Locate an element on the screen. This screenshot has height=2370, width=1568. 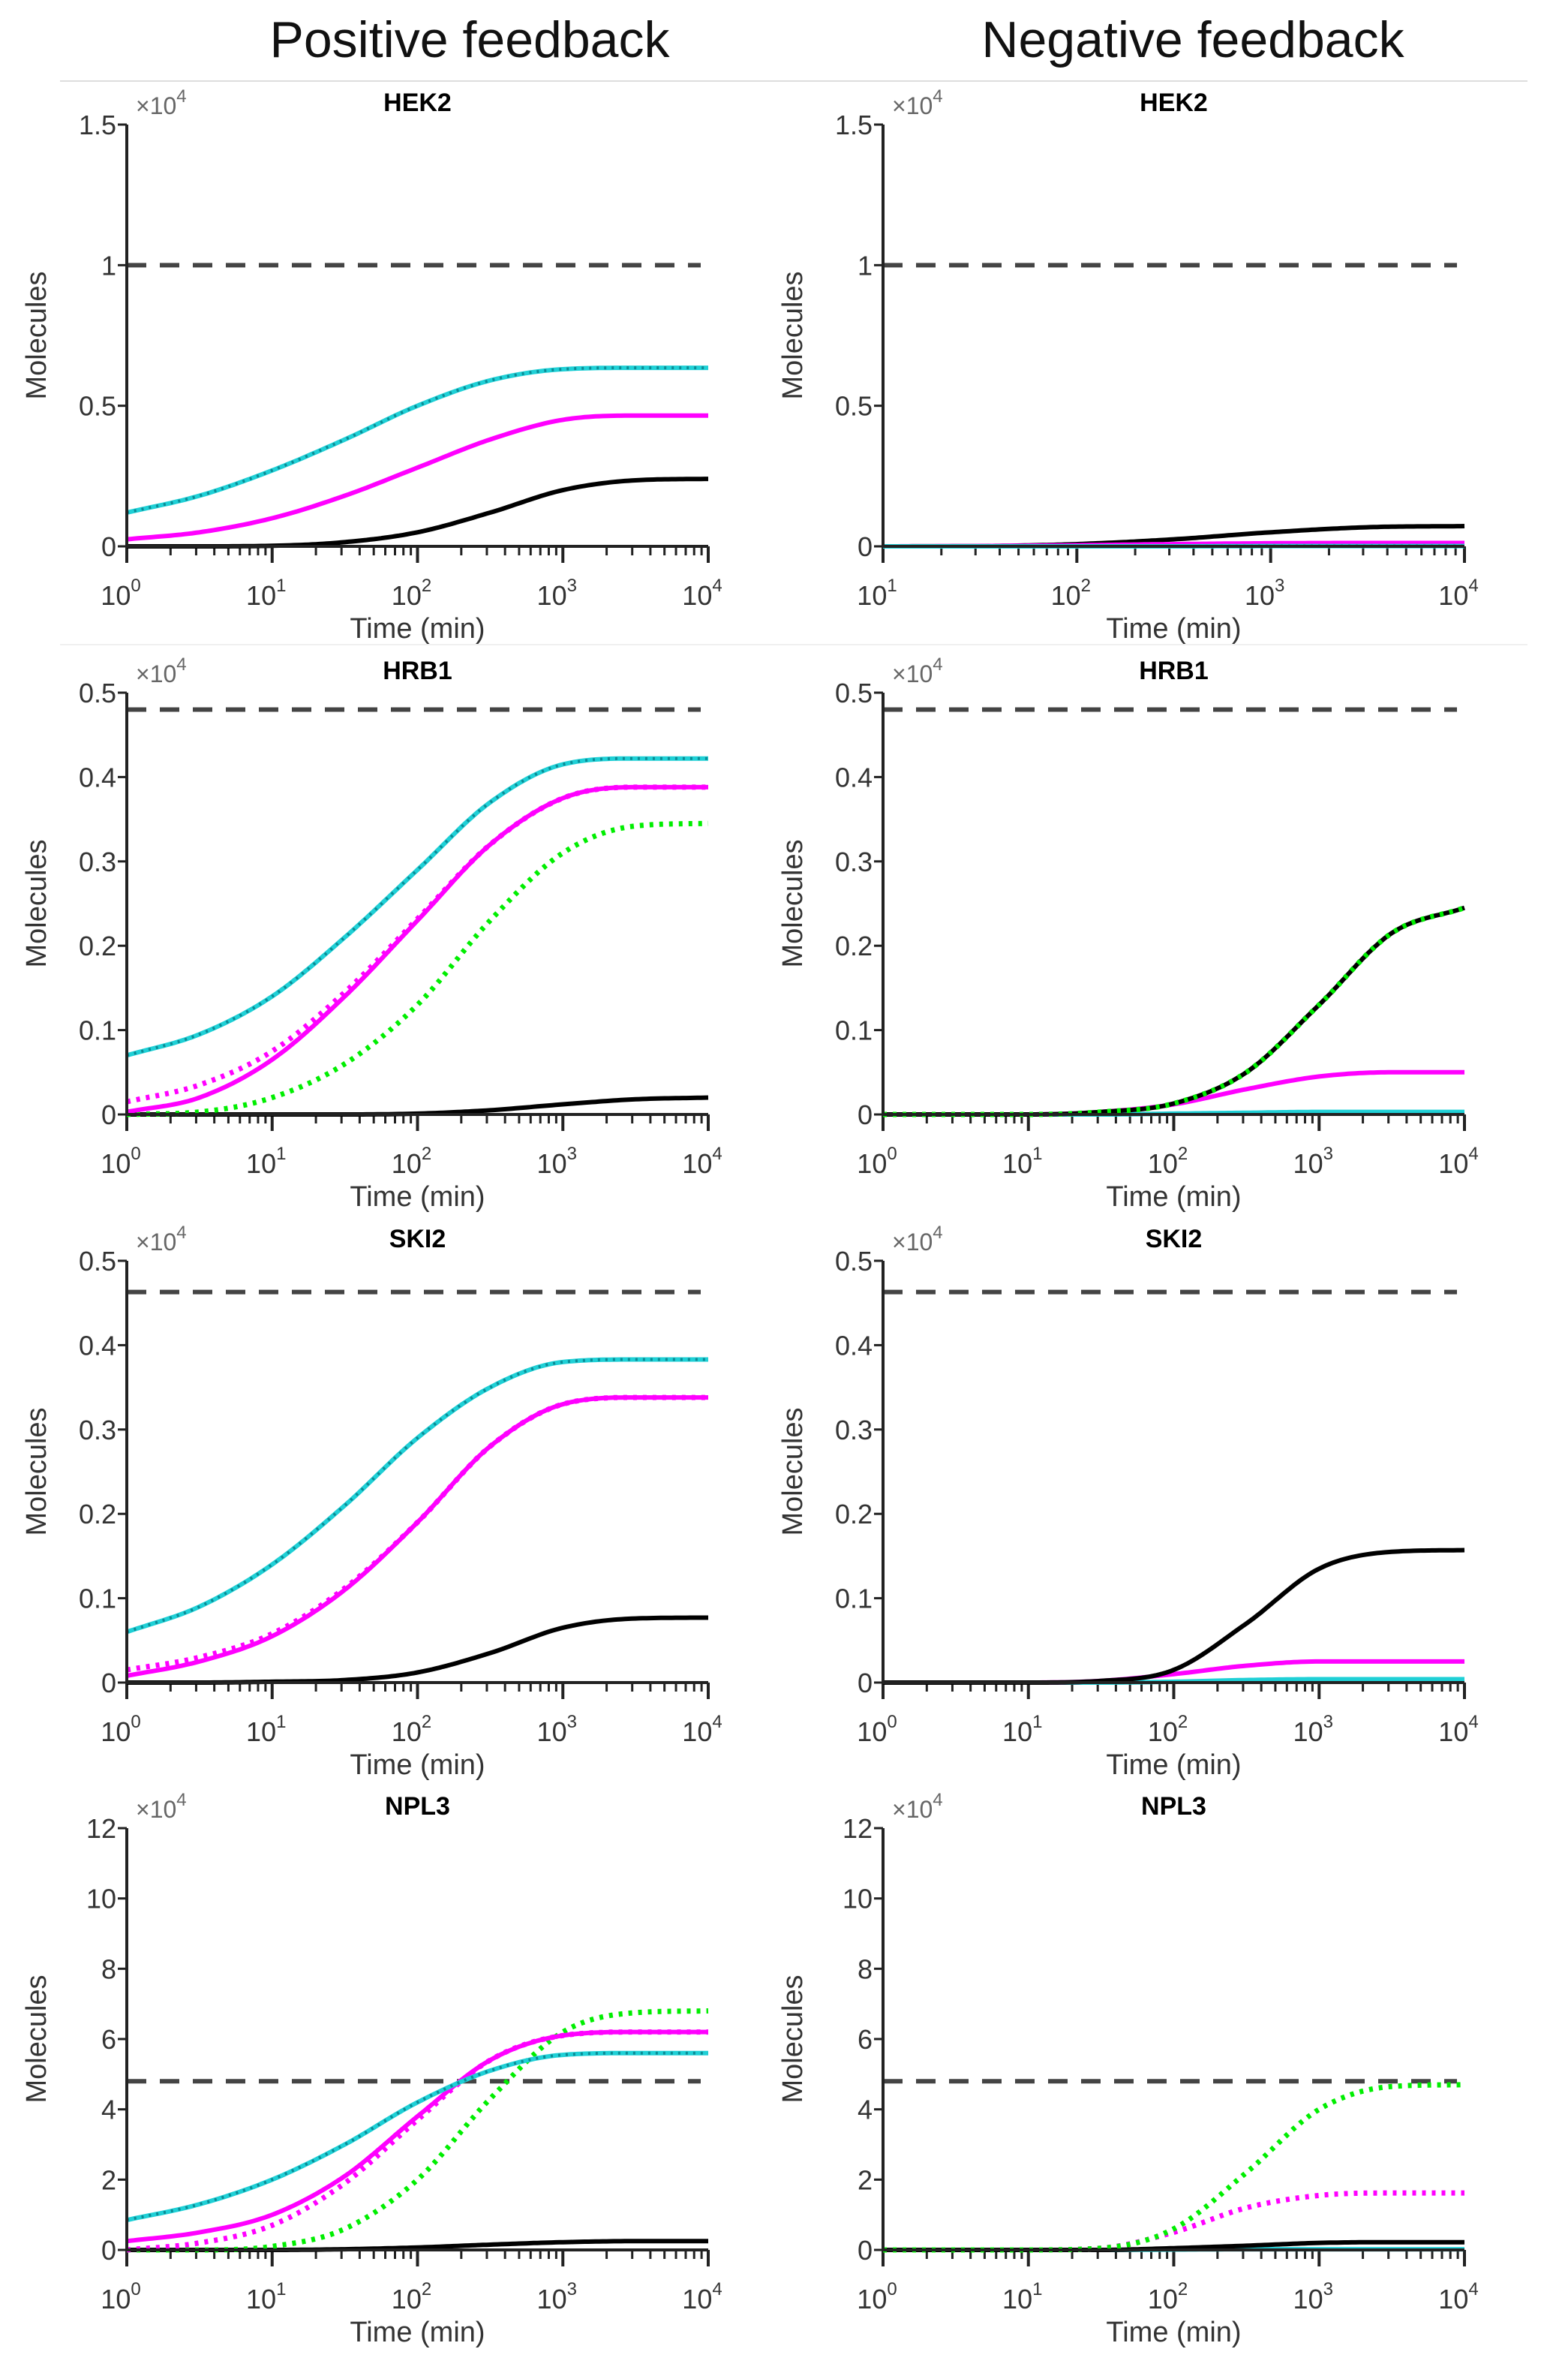
series-cyan-dotted is located at coordinates (417, 906).